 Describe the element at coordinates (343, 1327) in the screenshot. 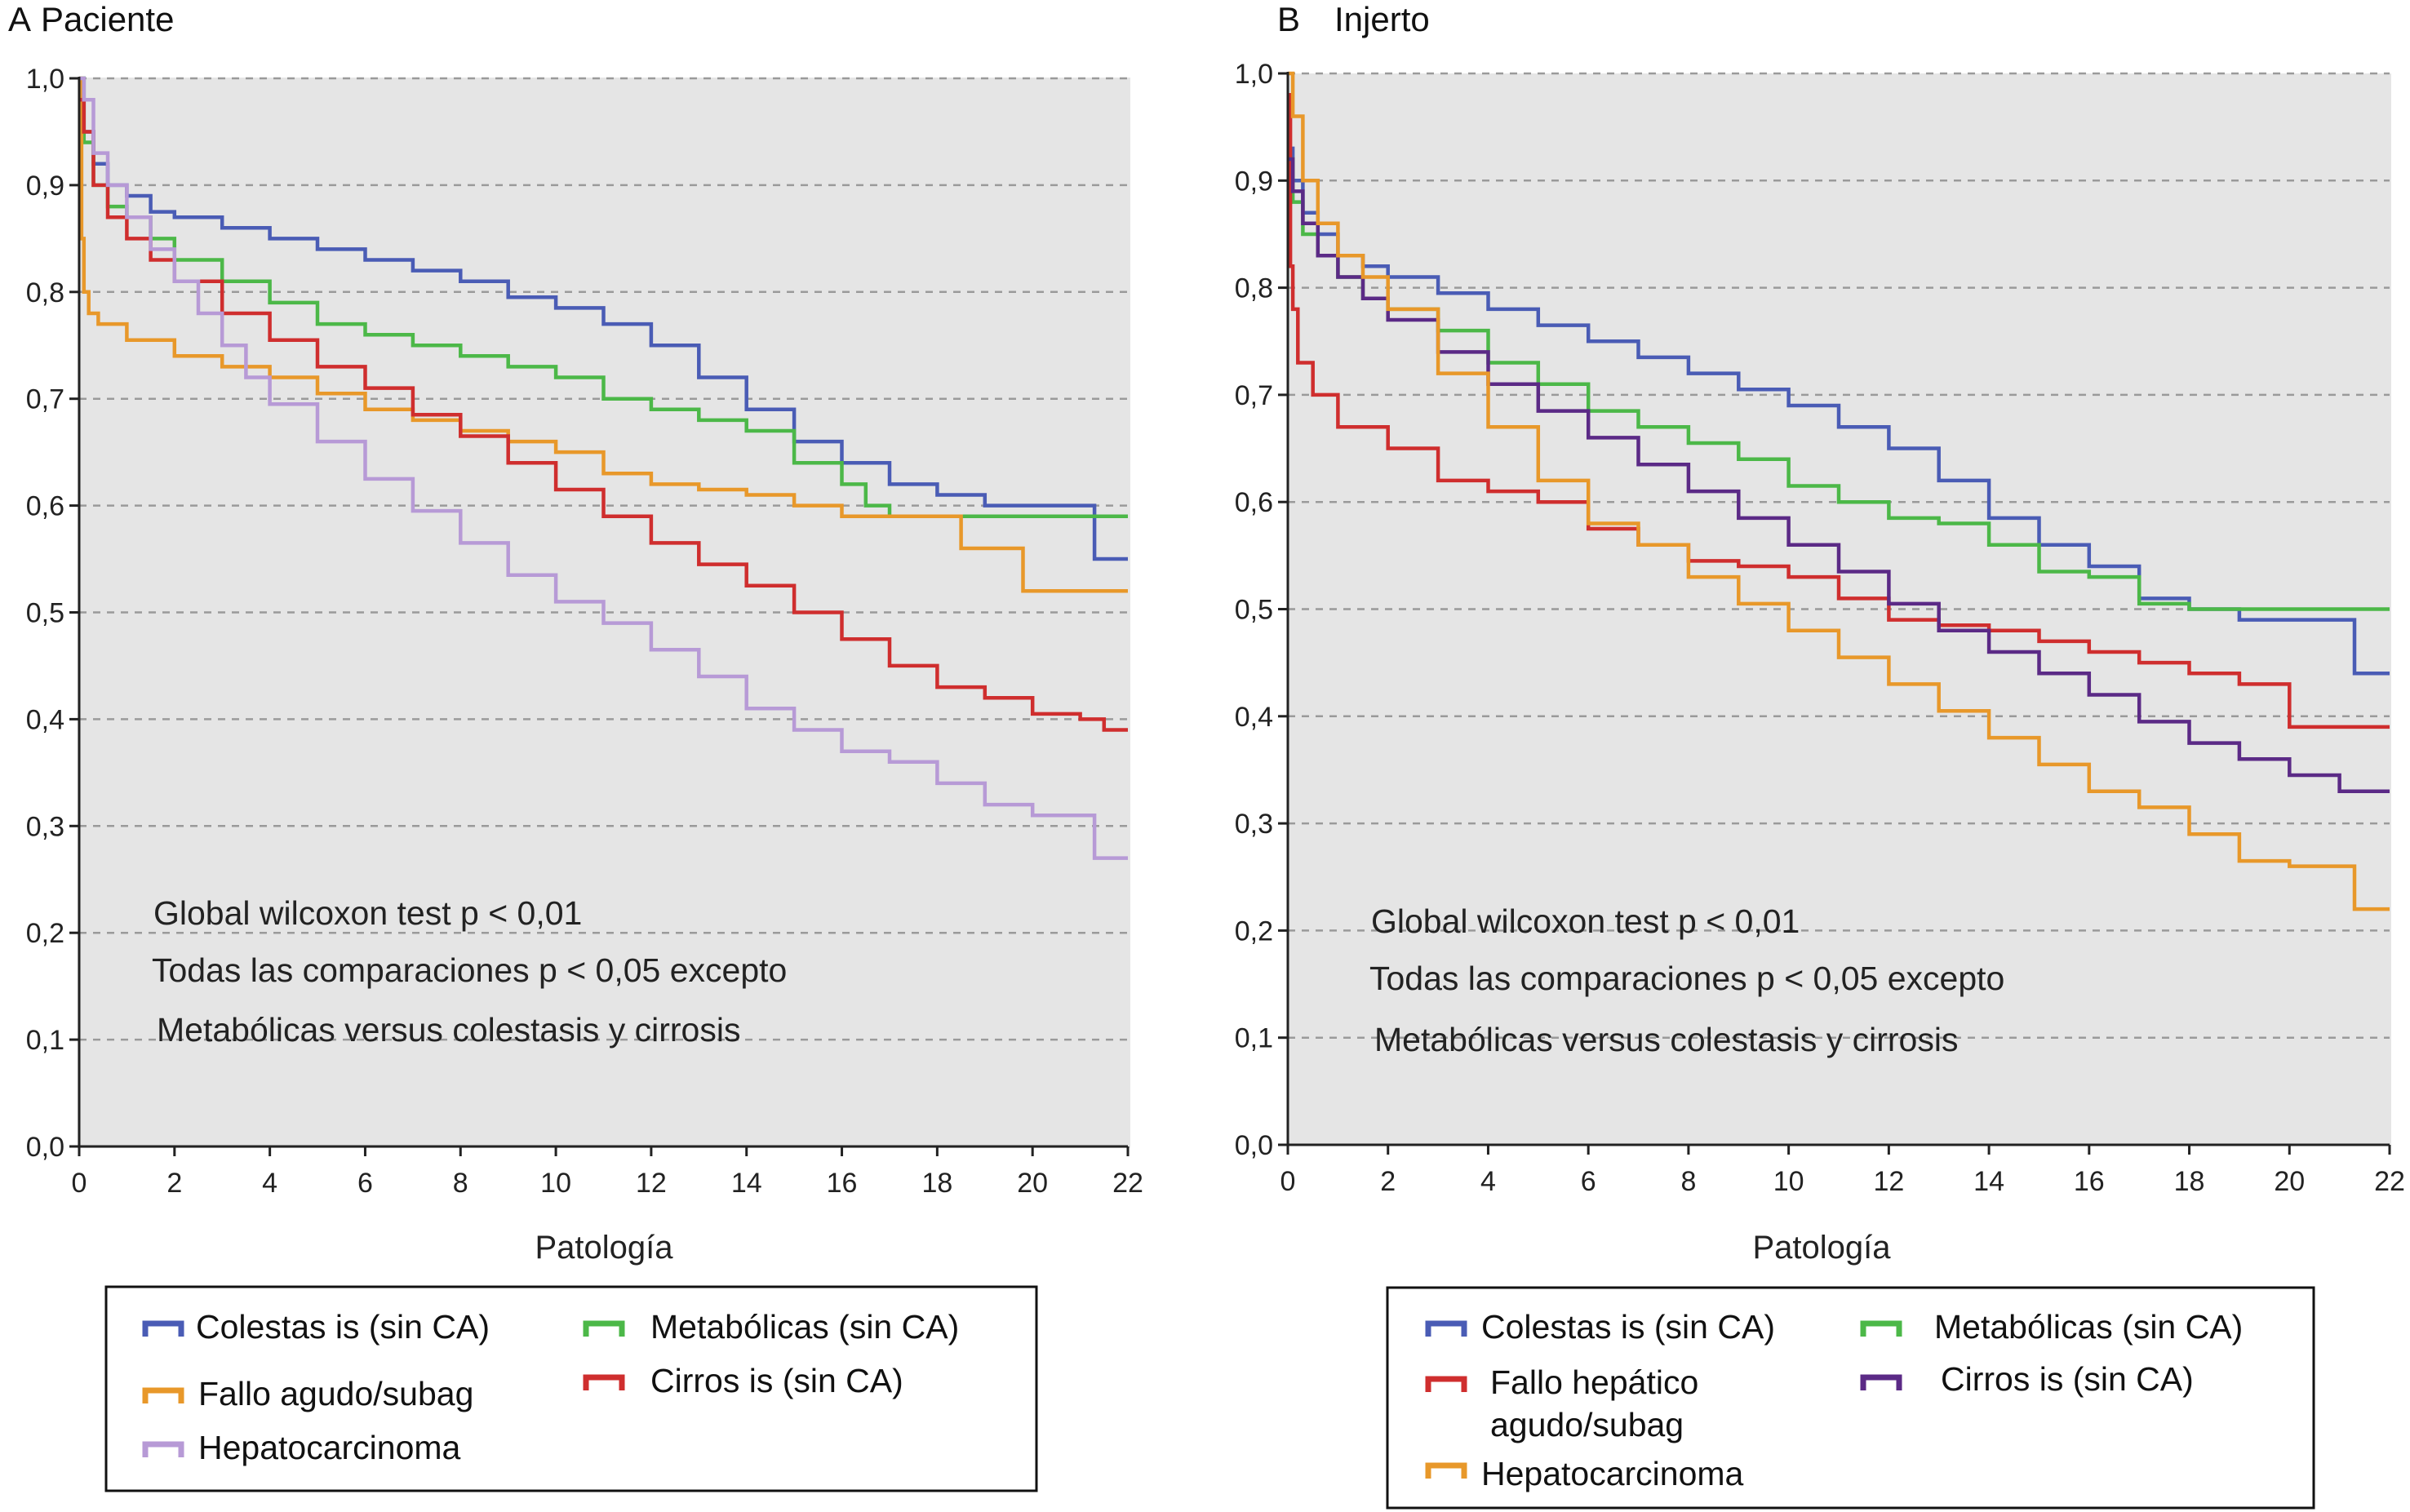

I see `legend-a-colestasis: Colestas is (sin CA)` at that location.